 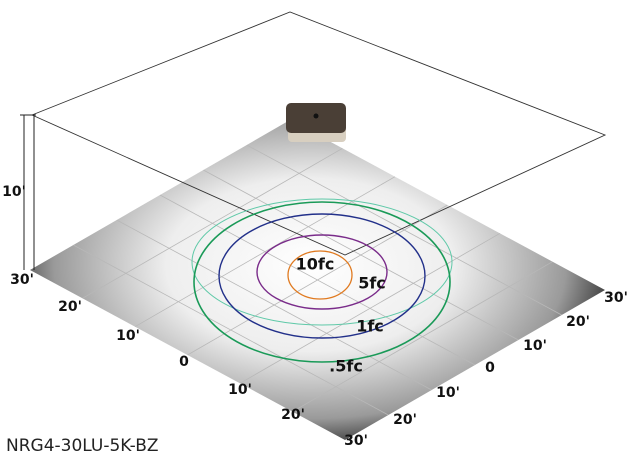 What do you see at coordinates (316, 122) in the screenshot?
I see `fixture` at bounding box center [316, 122].